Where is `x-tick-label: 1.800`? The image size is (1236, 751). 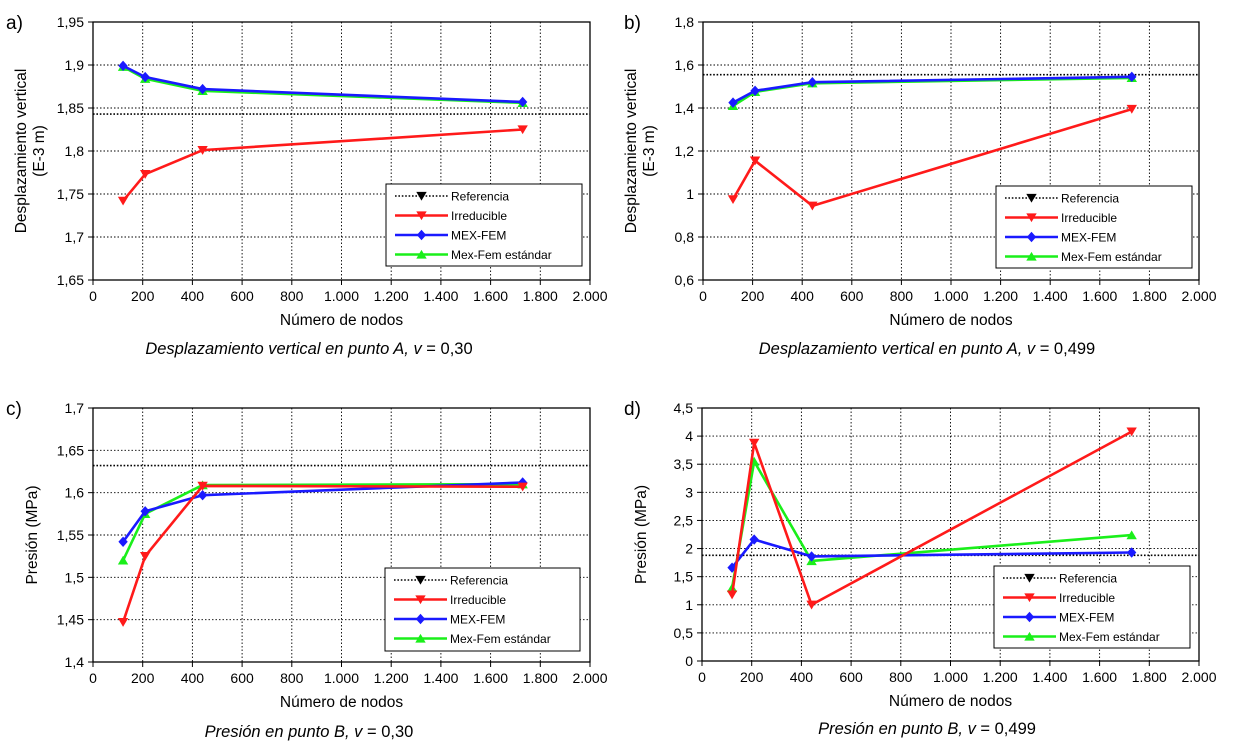
x-tick-label: 1.800 is located at coordinates (540, 678).